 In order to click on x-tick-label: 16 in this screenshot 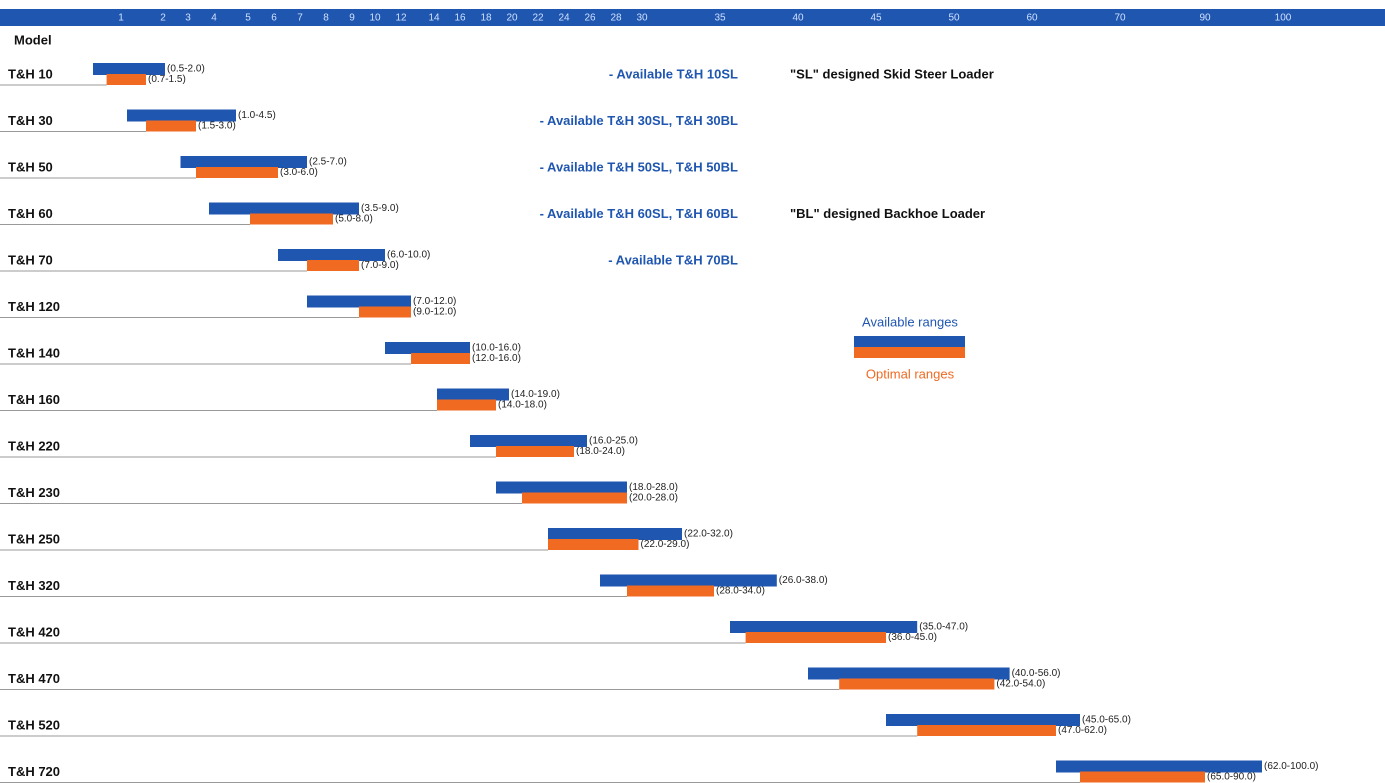, I will do `click(460, 18)`.